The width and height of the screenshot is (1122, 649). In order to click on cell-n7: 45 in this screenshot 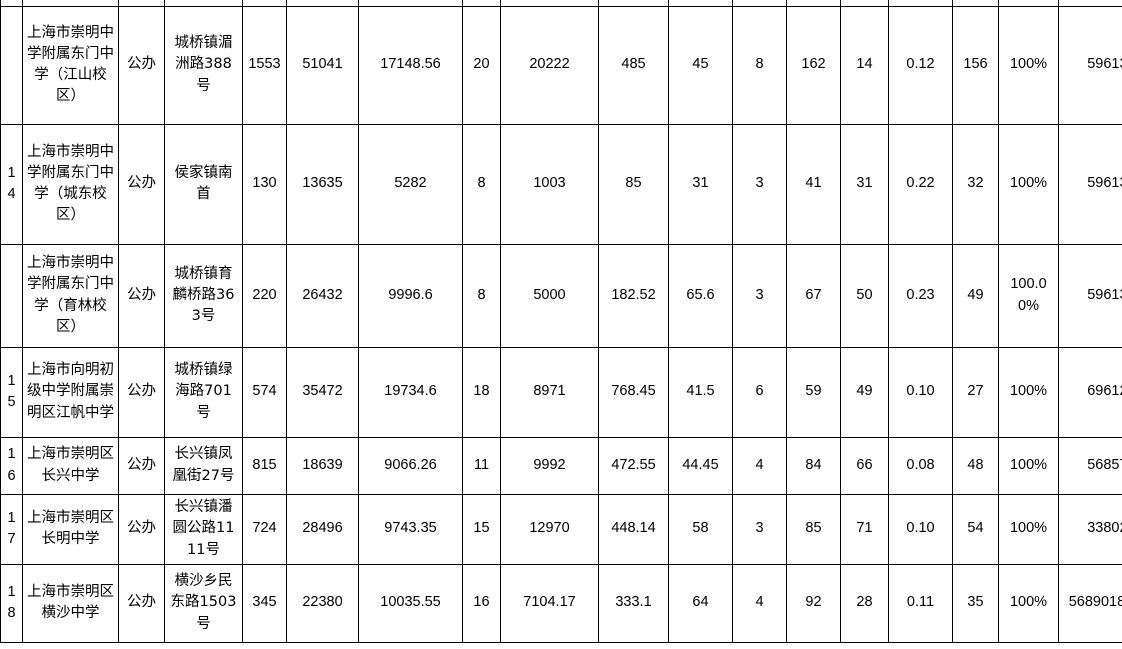, I will do `click(700, 65)`.